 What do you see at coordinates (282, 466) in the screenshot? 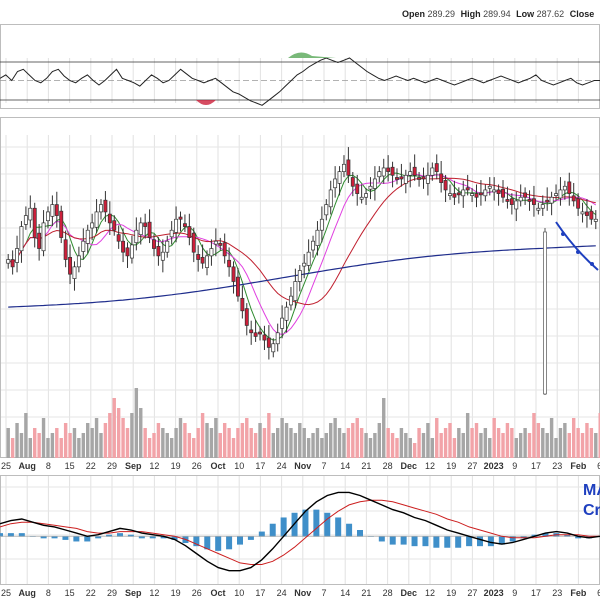
I see `x-tick-label: 24` at bounding box center [282, 466].